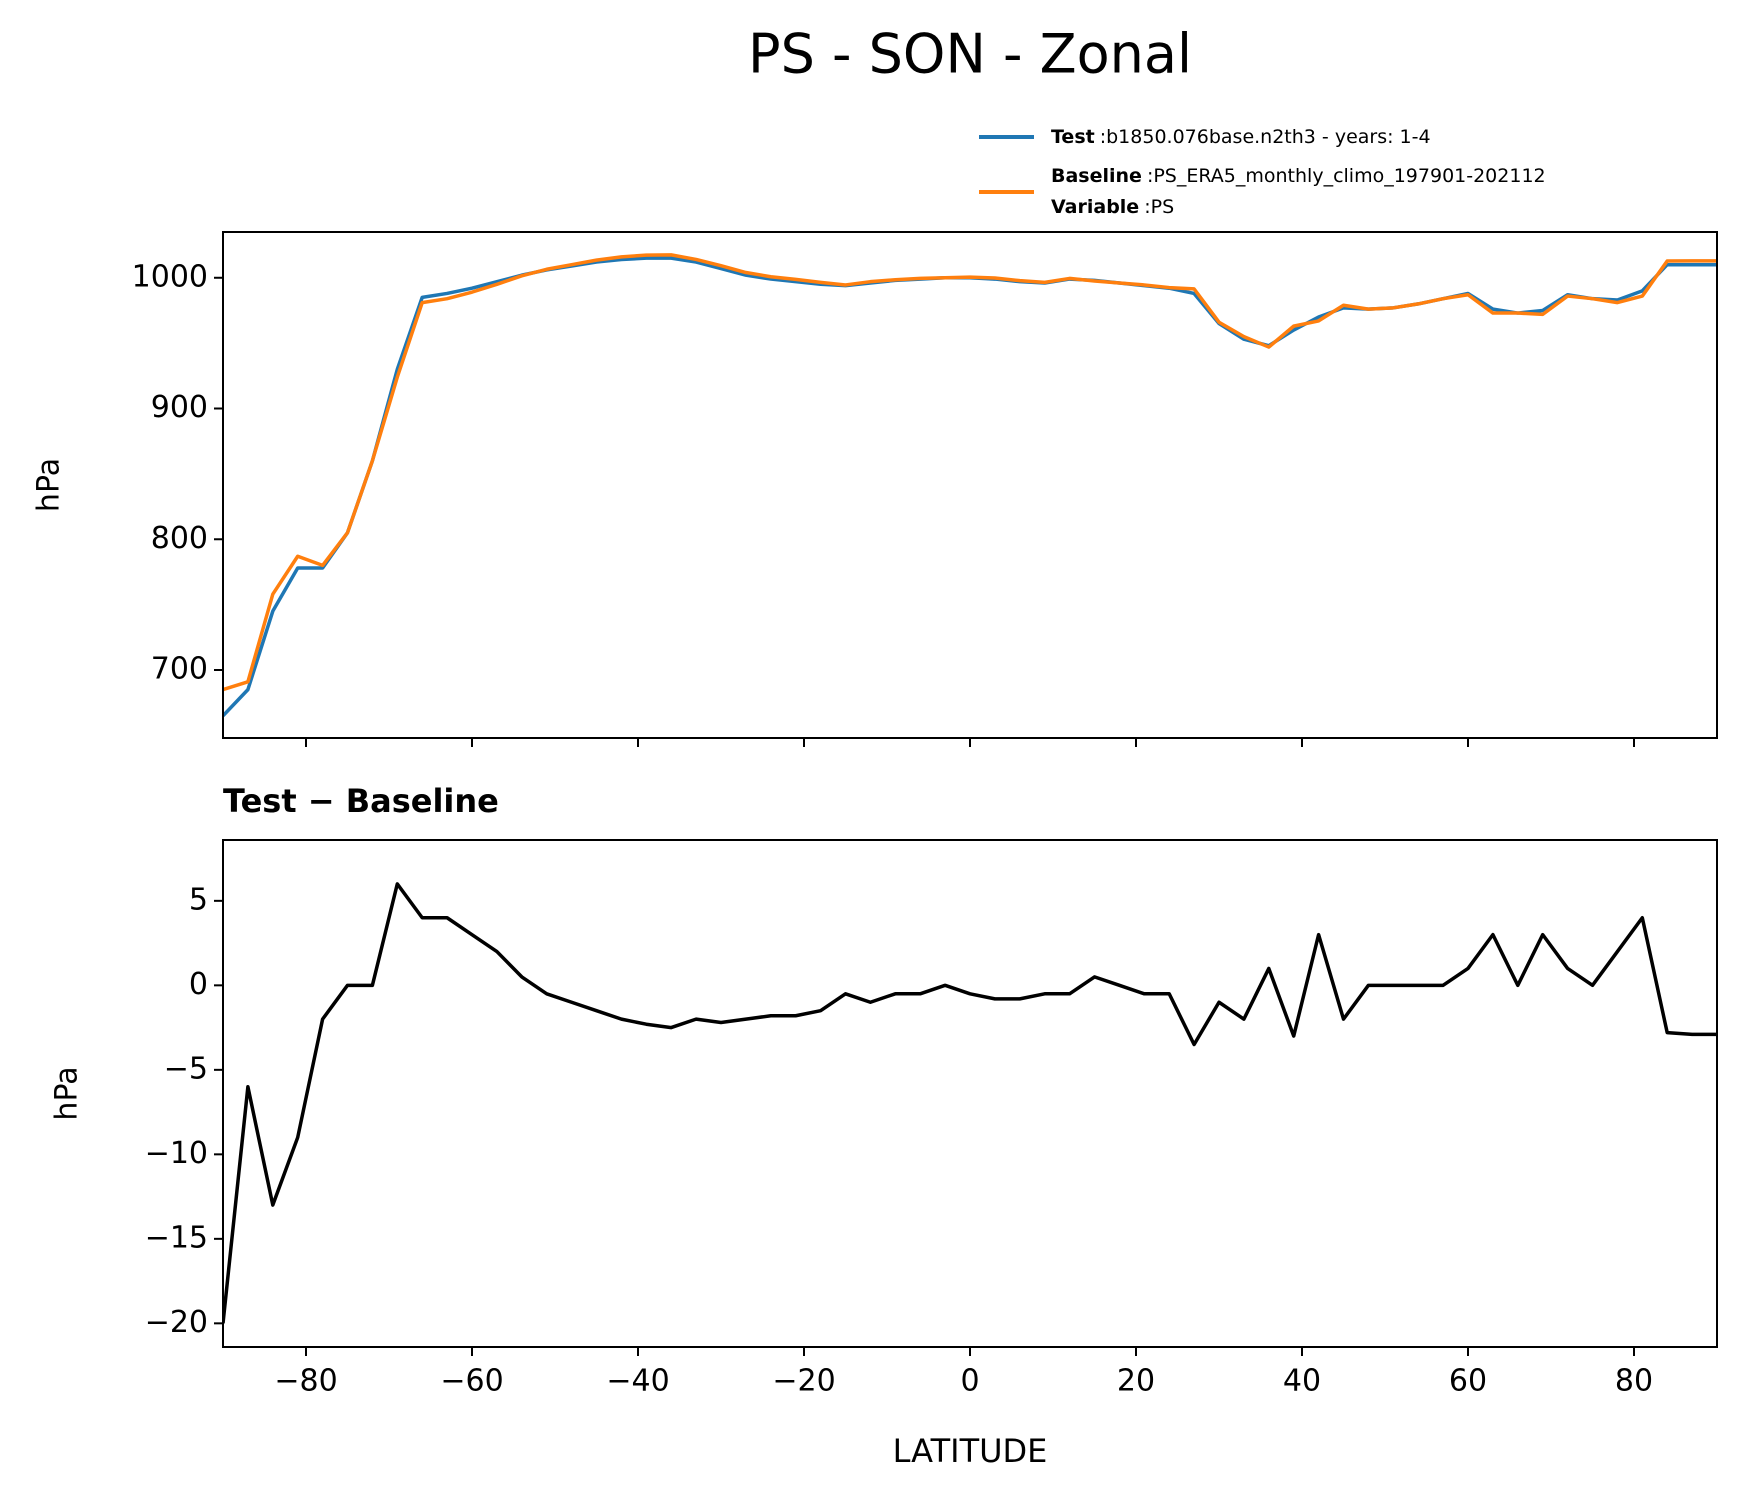 The height and width of the screenshot is (1496, 1739). Describe the element at coordinates (1468, 1381) in the screenshot. I see `x-tick-label: 60` at that location.